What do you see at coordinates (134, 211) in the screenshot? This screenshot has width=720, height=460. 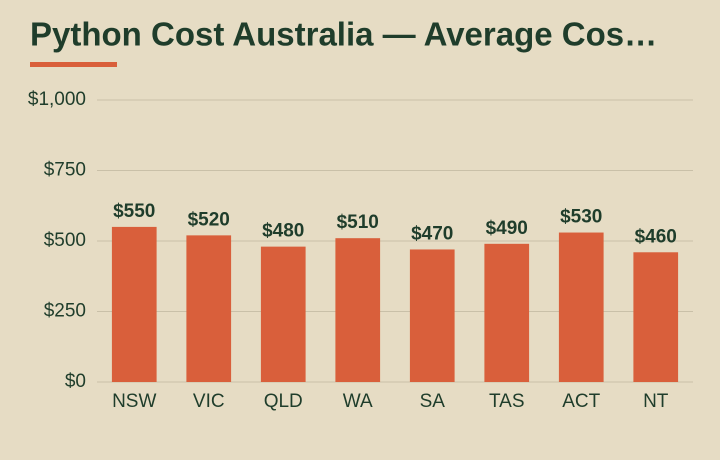 I see `value-label: $550` at bounding box center [134, 211].